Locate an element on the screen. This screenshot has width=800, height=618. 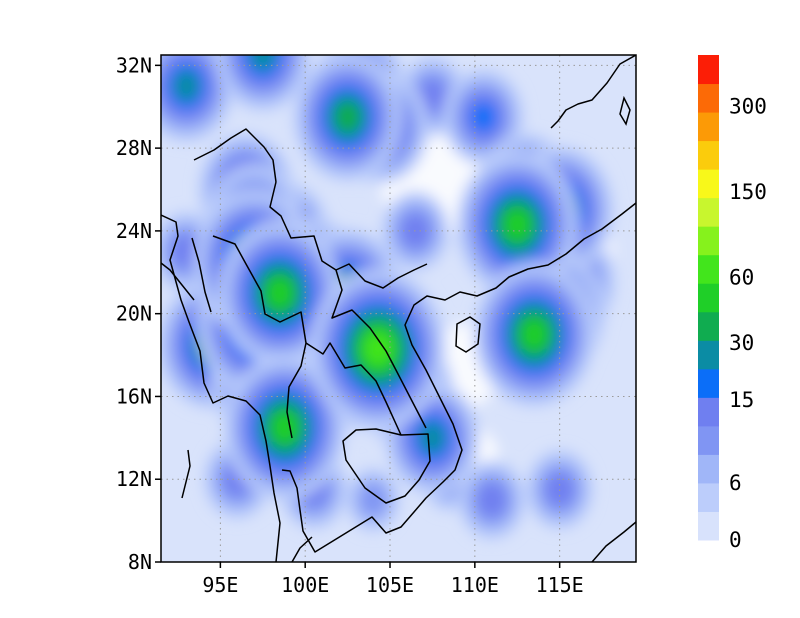
lon-tick-label: 100E is located at coordinates (305, 585).